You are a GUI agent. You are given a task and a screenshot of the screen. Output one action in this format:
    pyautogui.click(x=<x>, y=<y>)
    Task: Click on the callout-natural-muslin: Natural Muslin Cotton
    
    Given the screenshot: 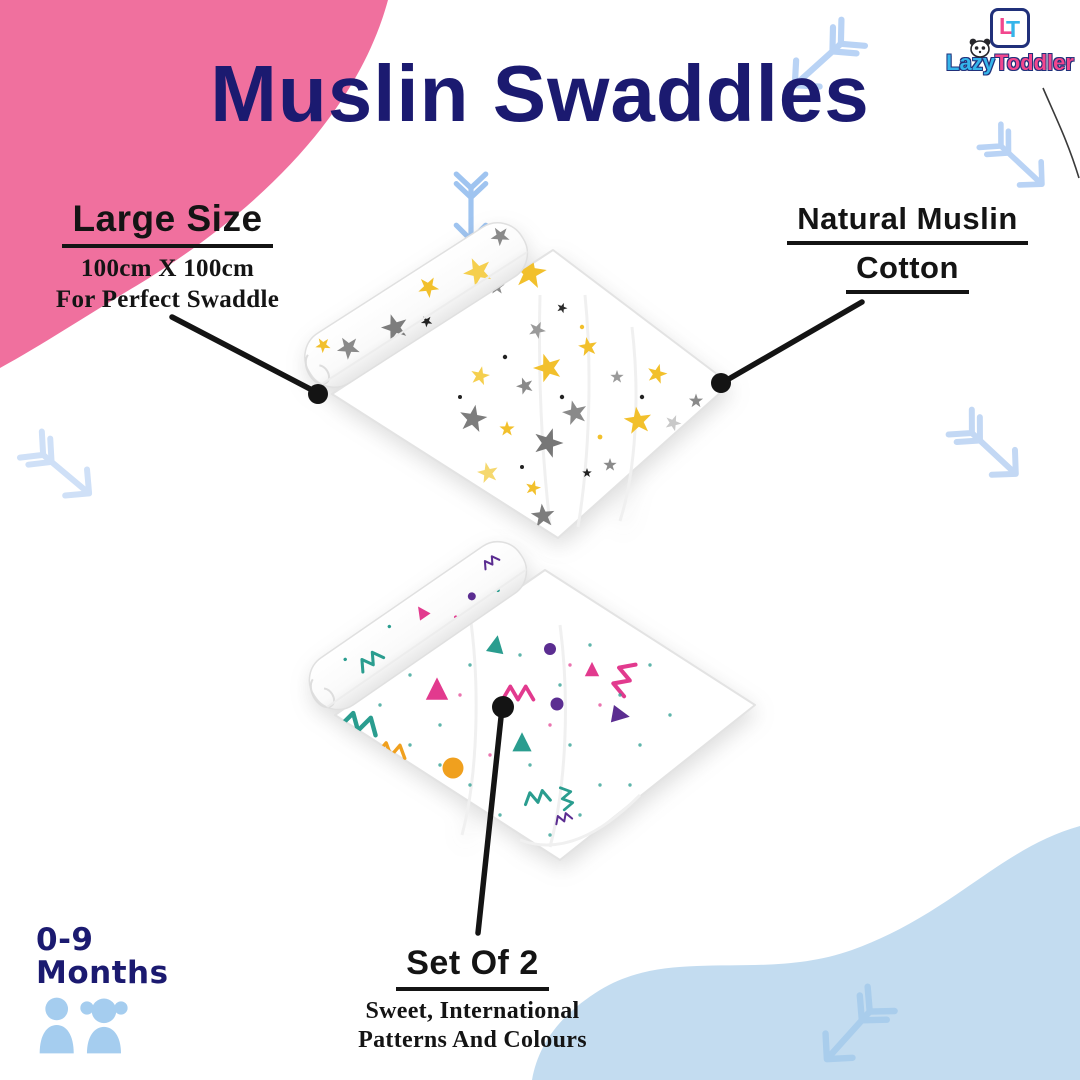 What is the action you would take?
    pyautogui.click(x=907, y=249)
    